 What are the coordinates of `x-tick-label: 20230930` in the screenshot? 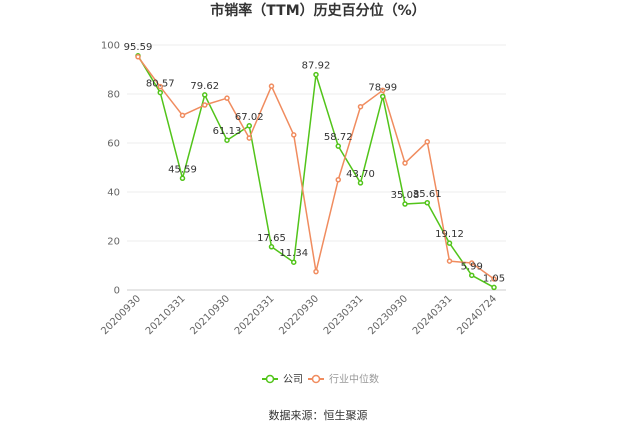 It's located at (388, 315).